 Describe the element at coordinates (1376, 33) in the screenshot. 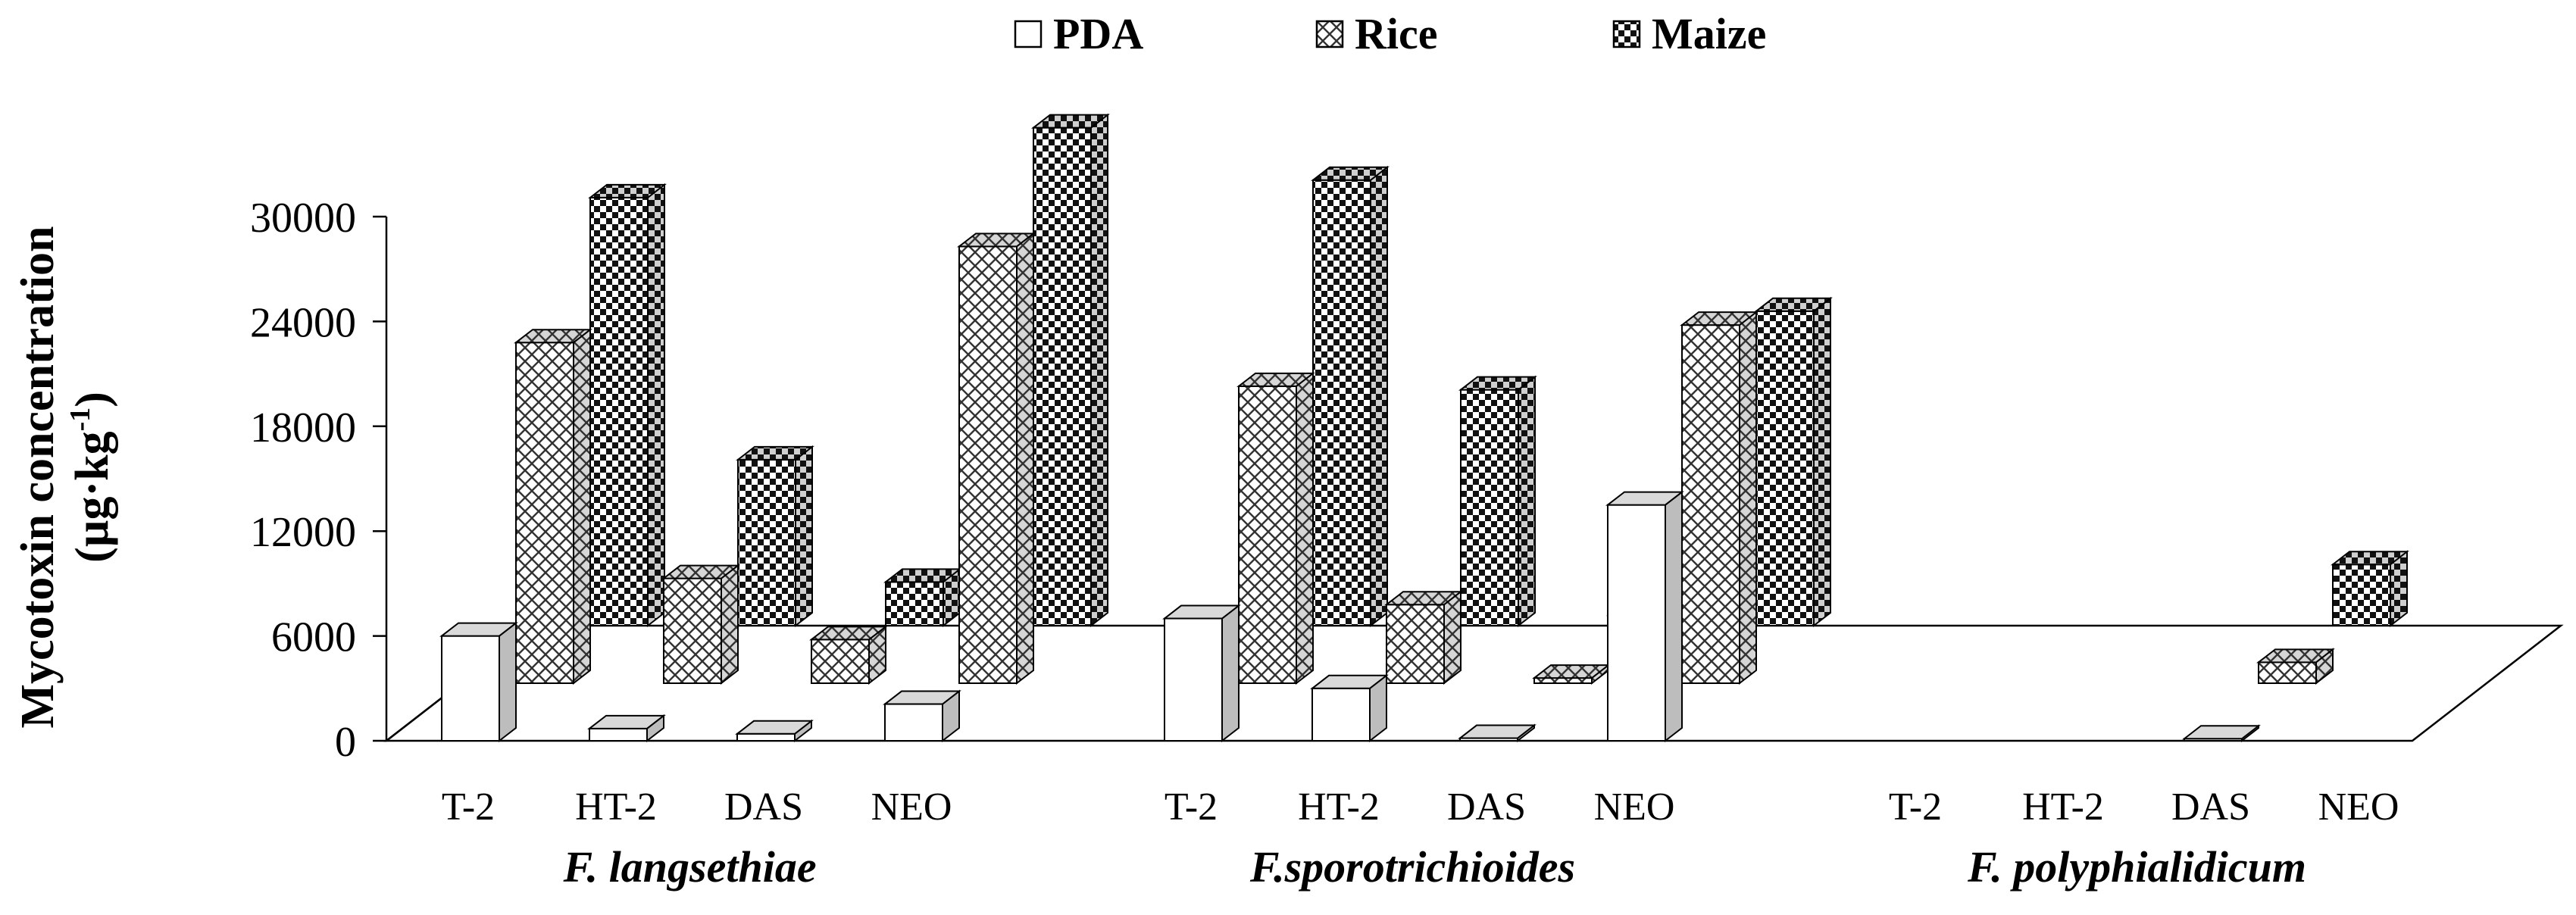

I see `legend-item-rice: Rice` at that location.